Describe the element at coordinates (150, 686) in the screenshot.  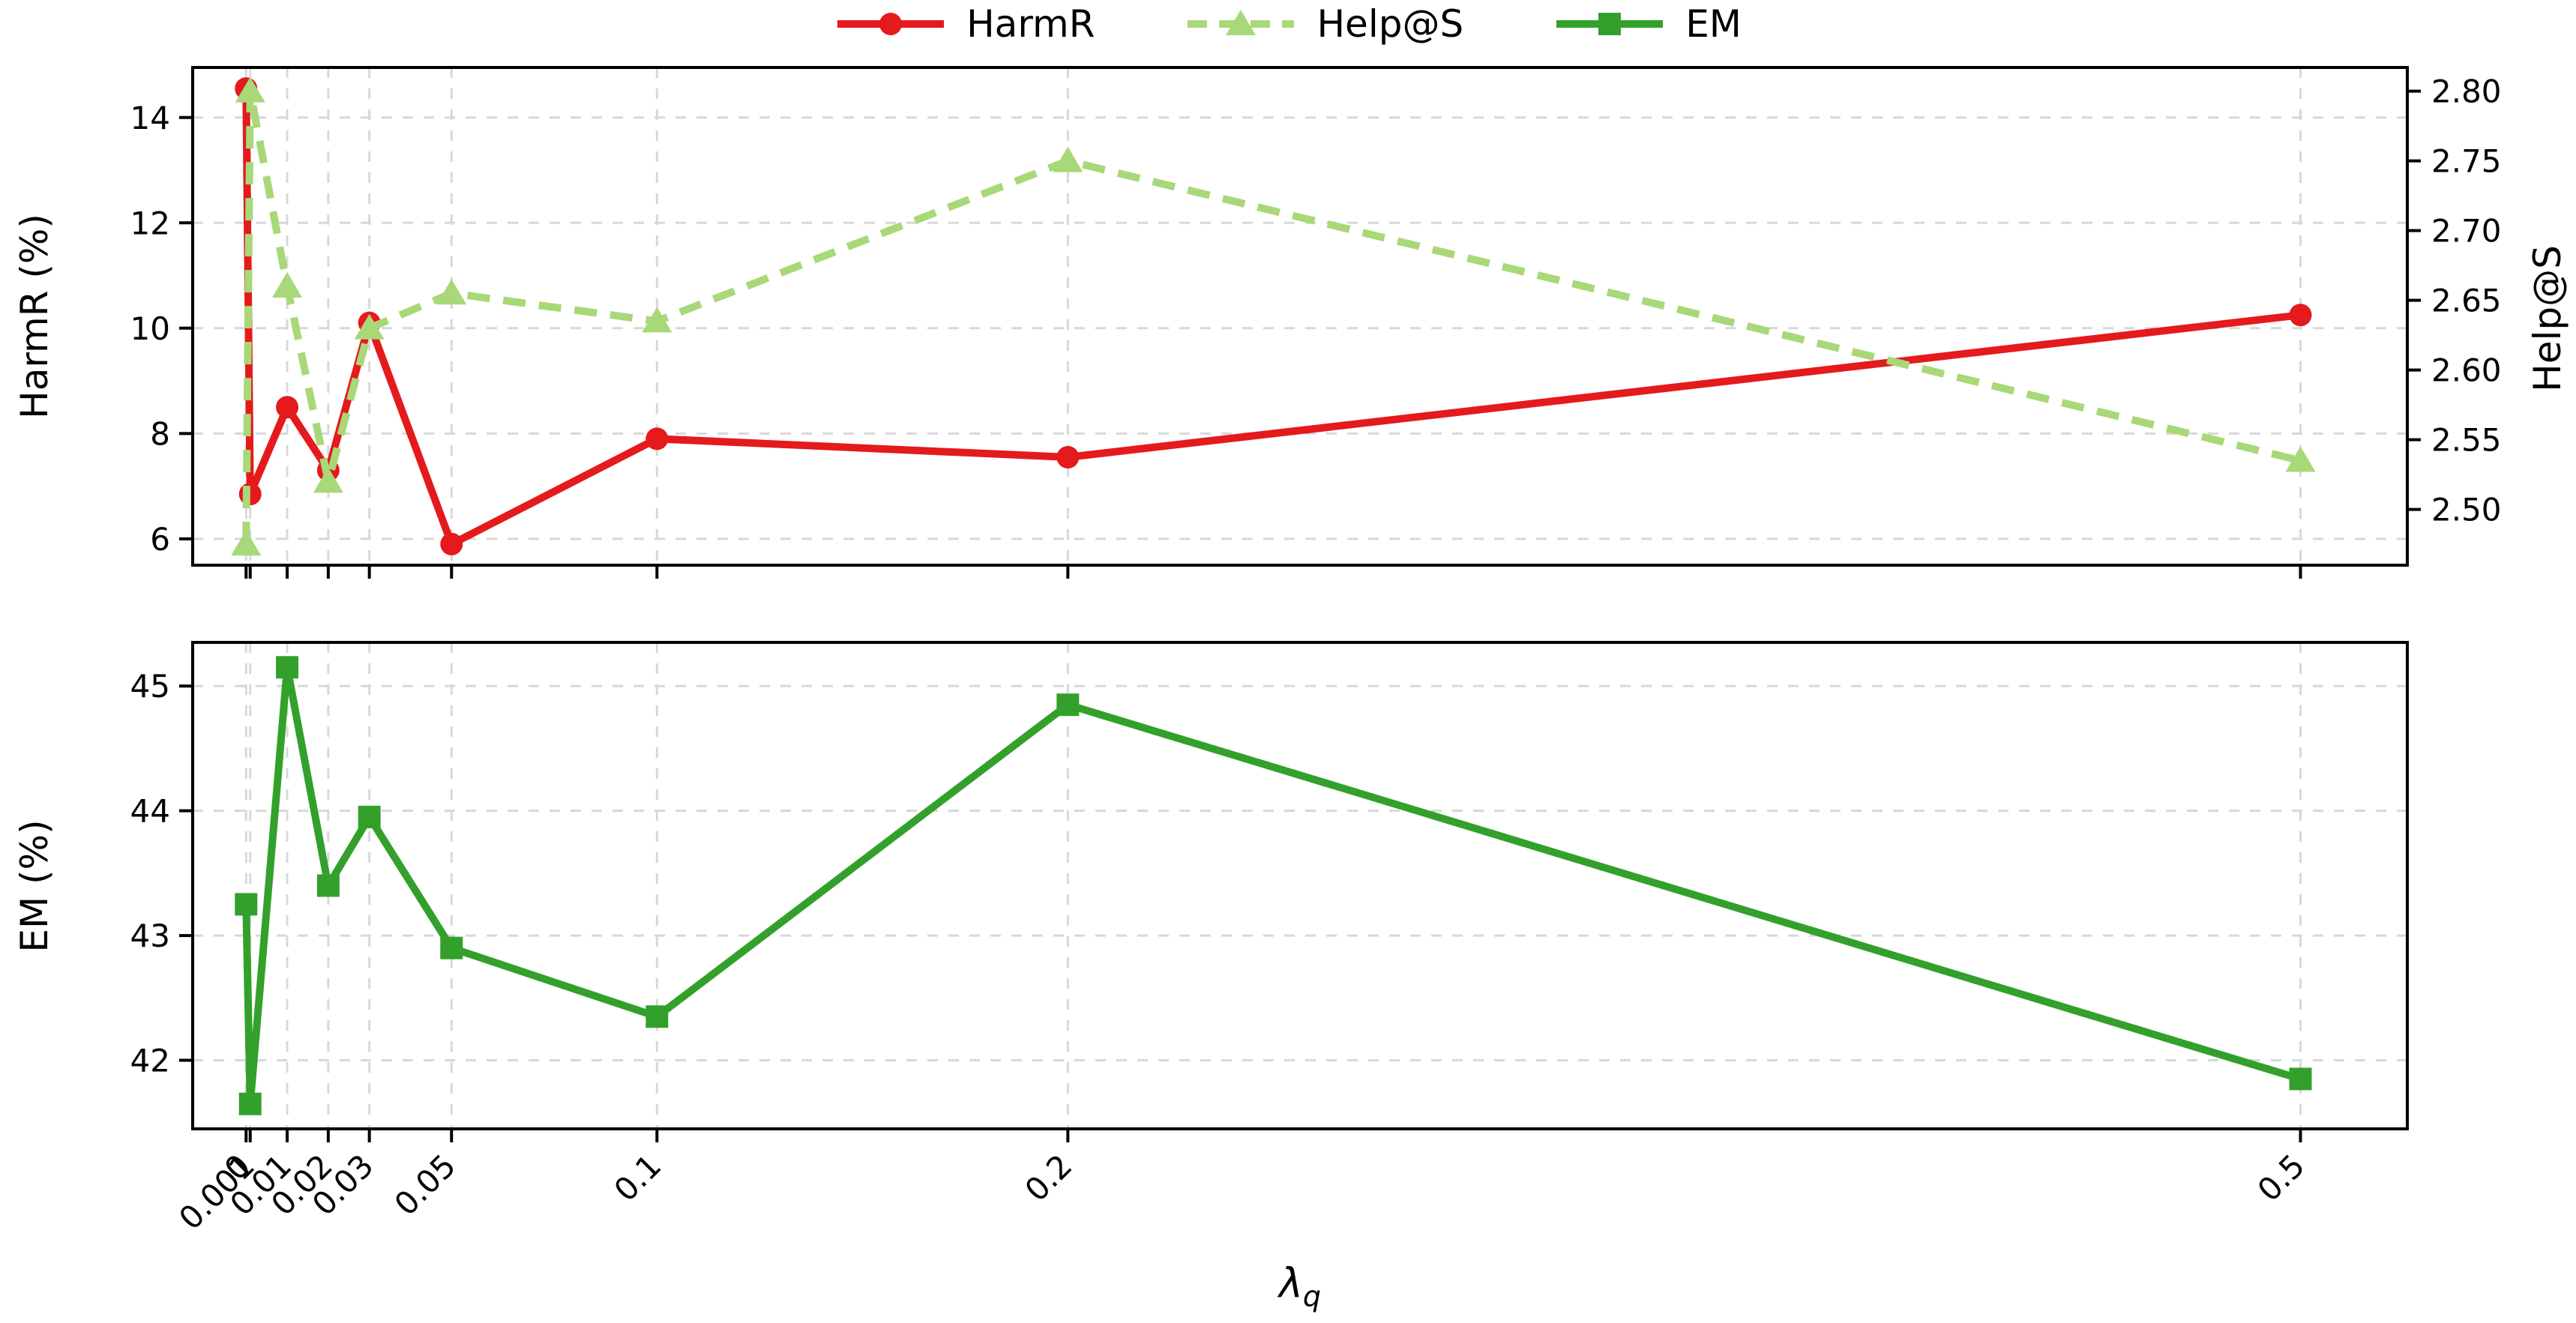
I see `y-tick-label: 45` at that location.